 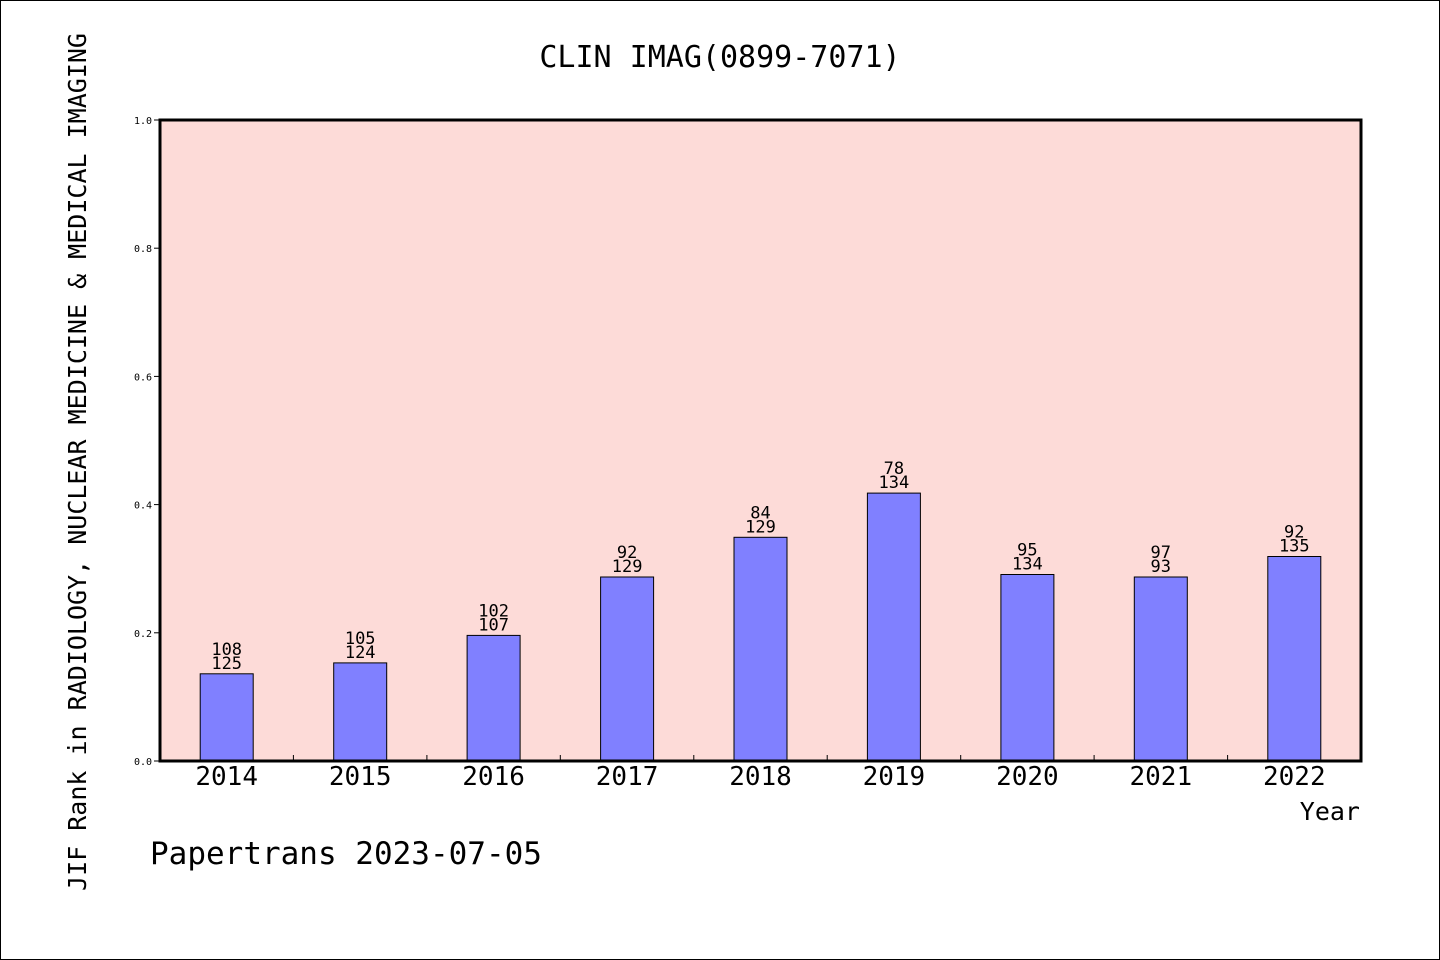 What do you see at coordinates (760, 513) in the screenshot?
I see `bar-rank-label-2018: 84` at bounding box center [760, 513].